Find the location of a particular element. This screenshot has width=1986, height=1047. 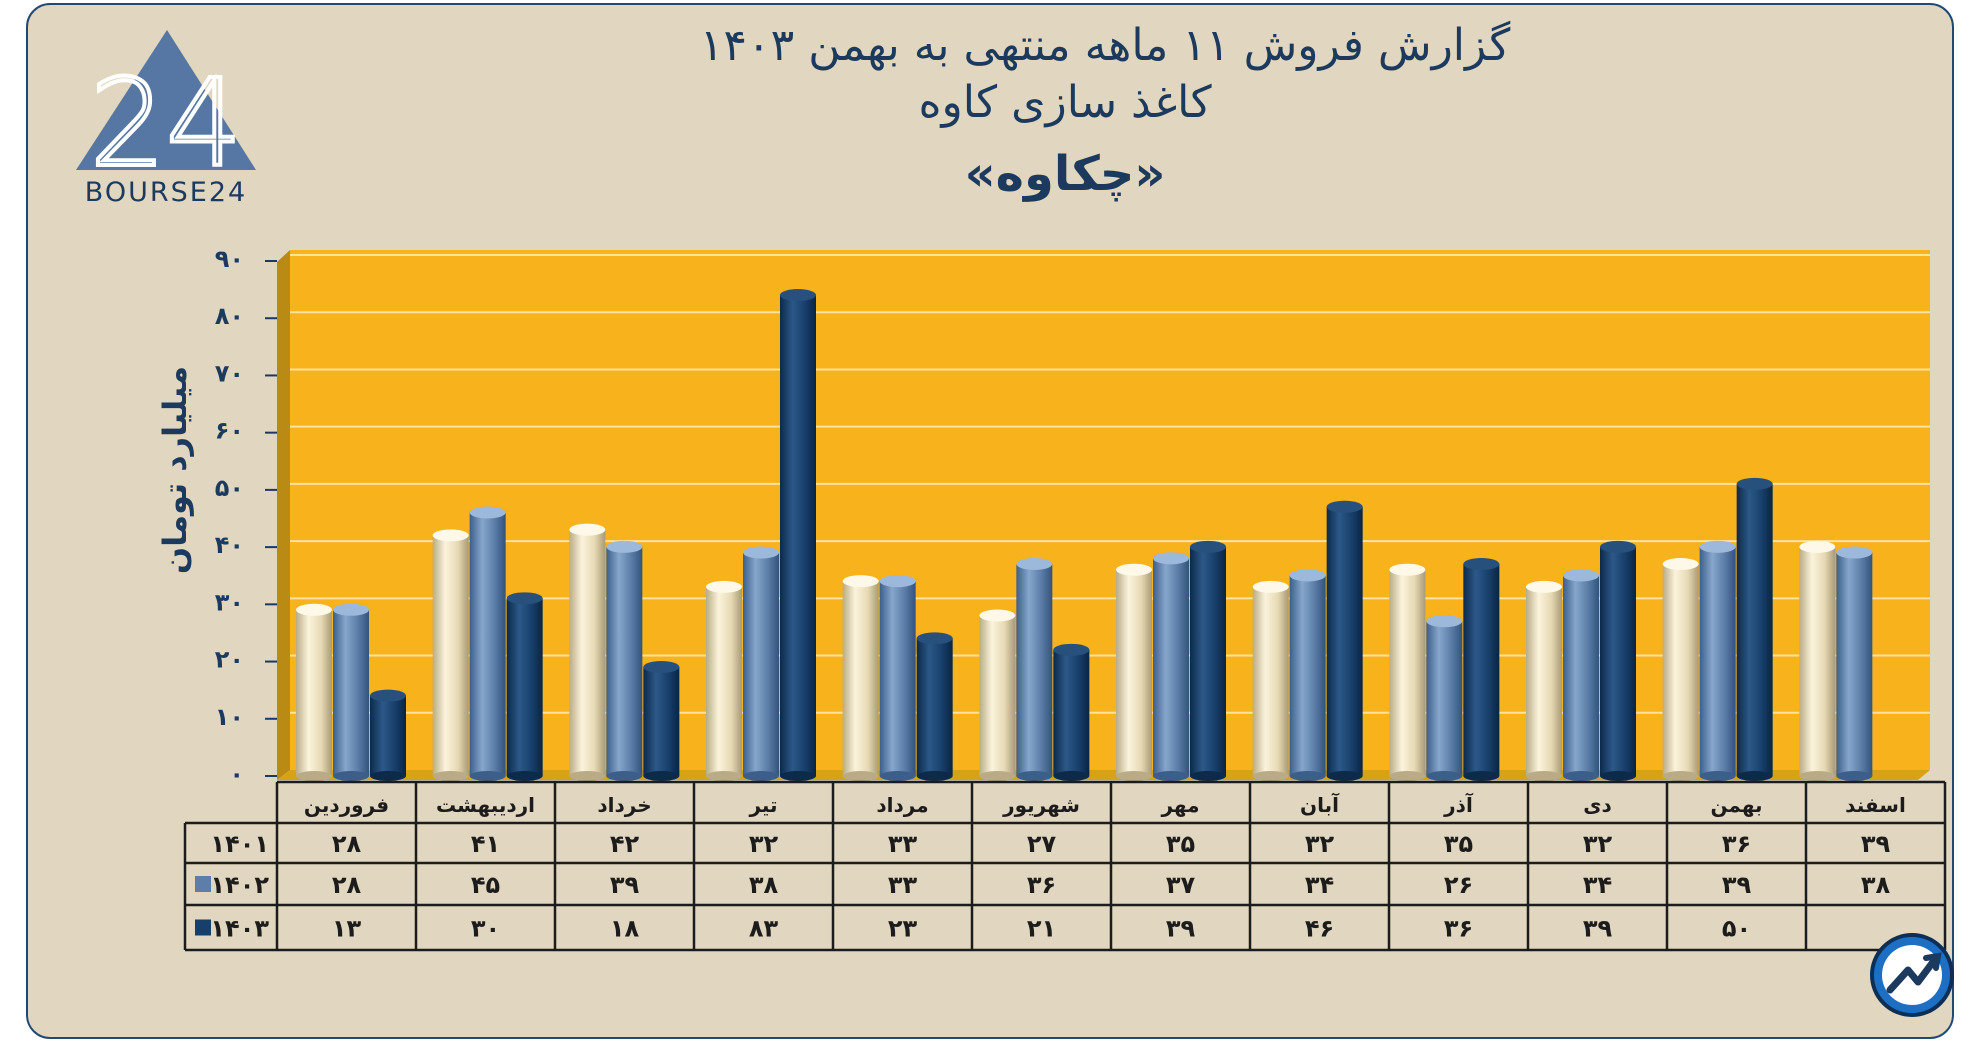

category-label: مرداد is located at coordinates (902, 805).